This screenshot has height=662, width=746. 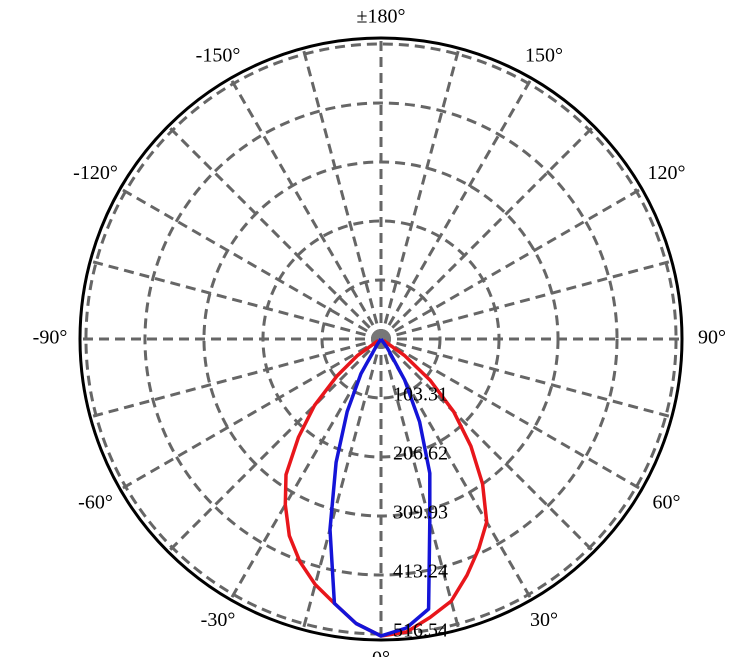 I want to click on angle-label: 0°, so click(x=381, y=652).